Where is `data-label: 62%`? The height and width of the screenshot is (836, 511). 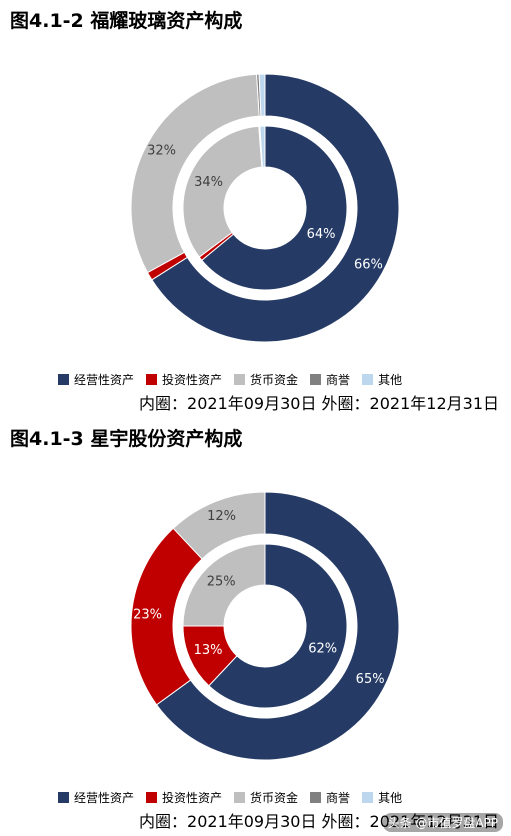
data-label: 62% is located at coordinates (322, 648).